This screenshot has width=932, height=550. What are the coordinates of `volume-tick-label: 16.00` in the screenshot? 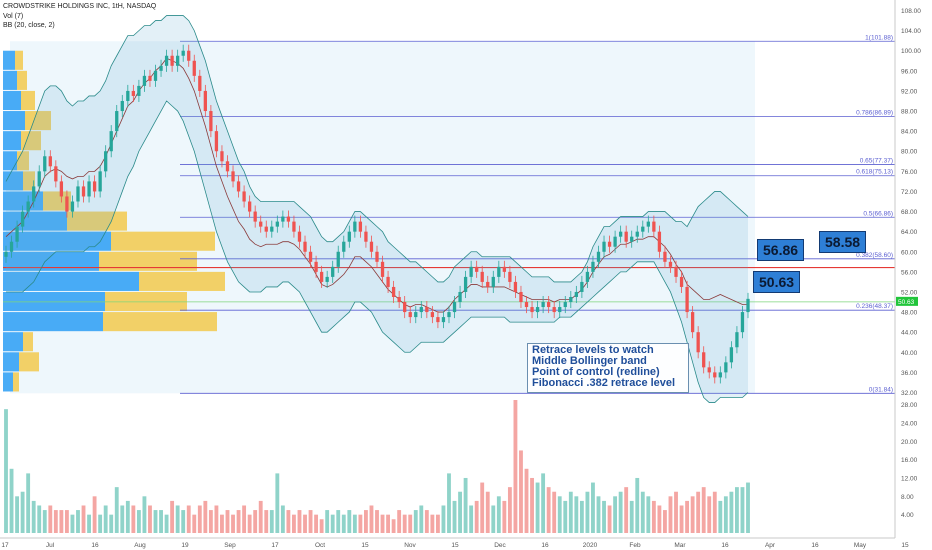 It's located at (909, 460).